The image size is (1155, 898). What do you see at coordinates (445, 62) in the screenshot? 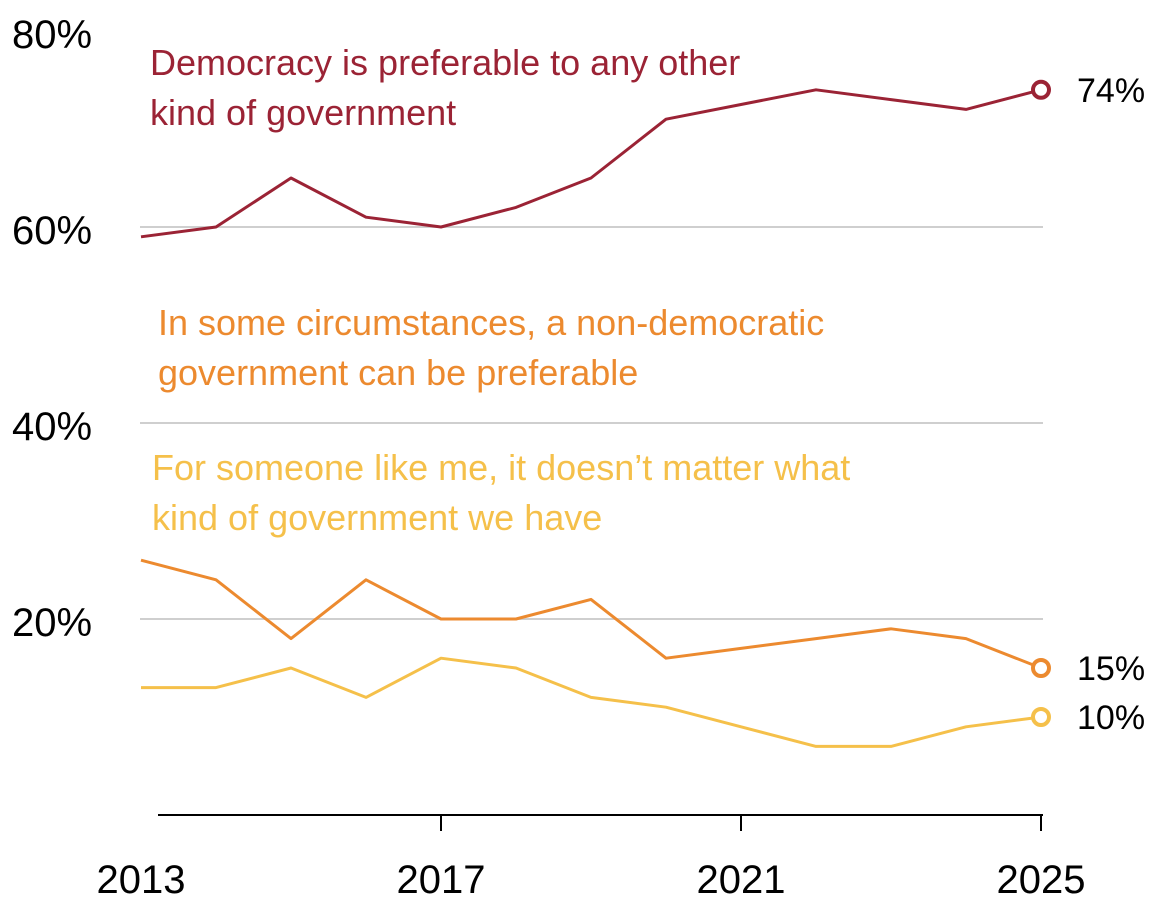
I see `series-label-democracy-line-1: Democracy is preferable to any other` at bounding box center [445, 62].